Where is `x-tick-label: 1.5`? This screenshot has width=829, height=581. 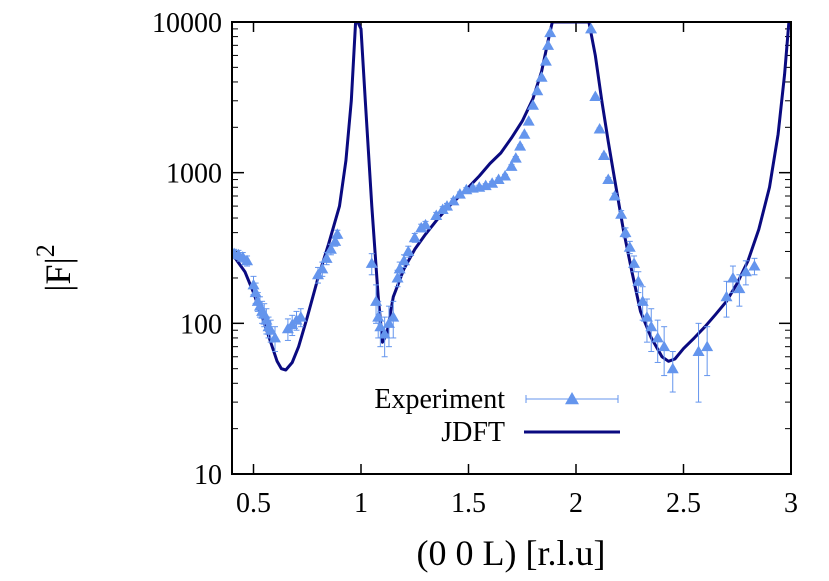
x-tick-label: 1.5 is located at coordinates (468, 503).